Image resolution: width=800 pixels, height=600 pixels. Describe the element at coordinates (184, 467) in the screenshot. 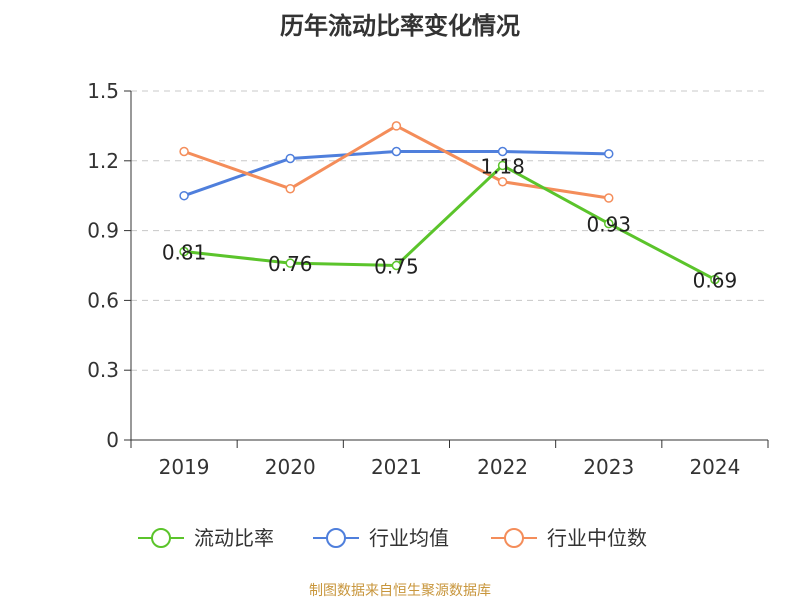

I see `x-tick-label: 2019` at that location.